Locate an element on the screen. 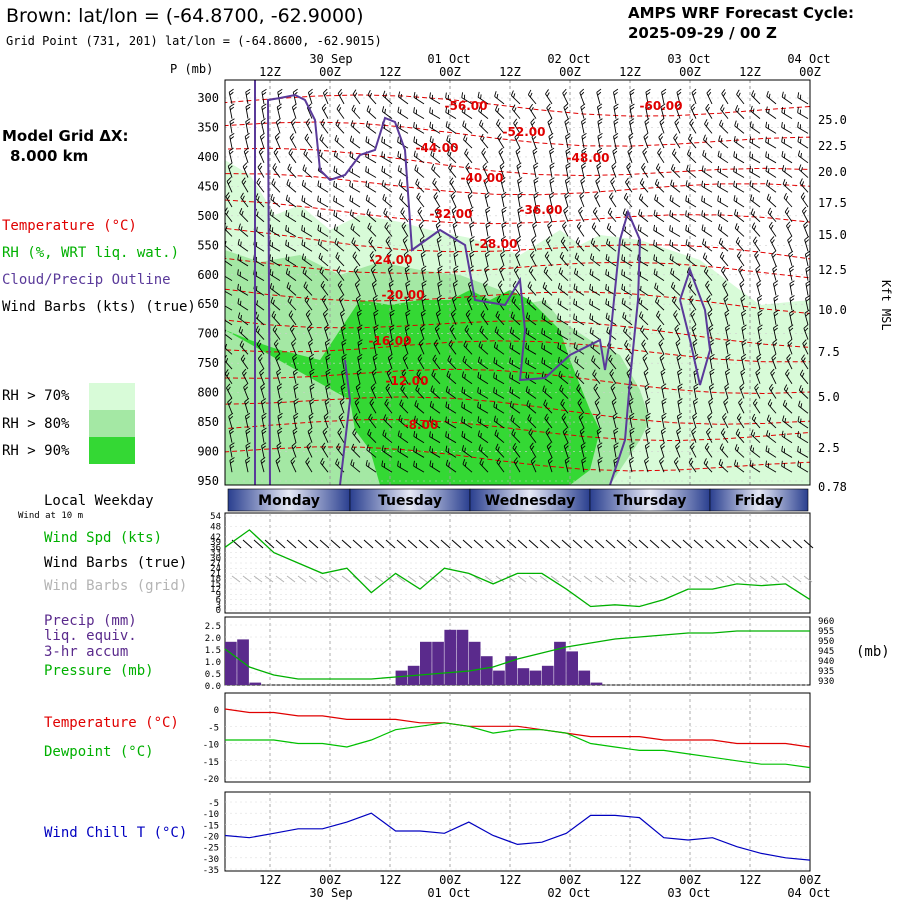 This screenshot has width=900, height=900. isotherm is located at coordinates (517, 430).